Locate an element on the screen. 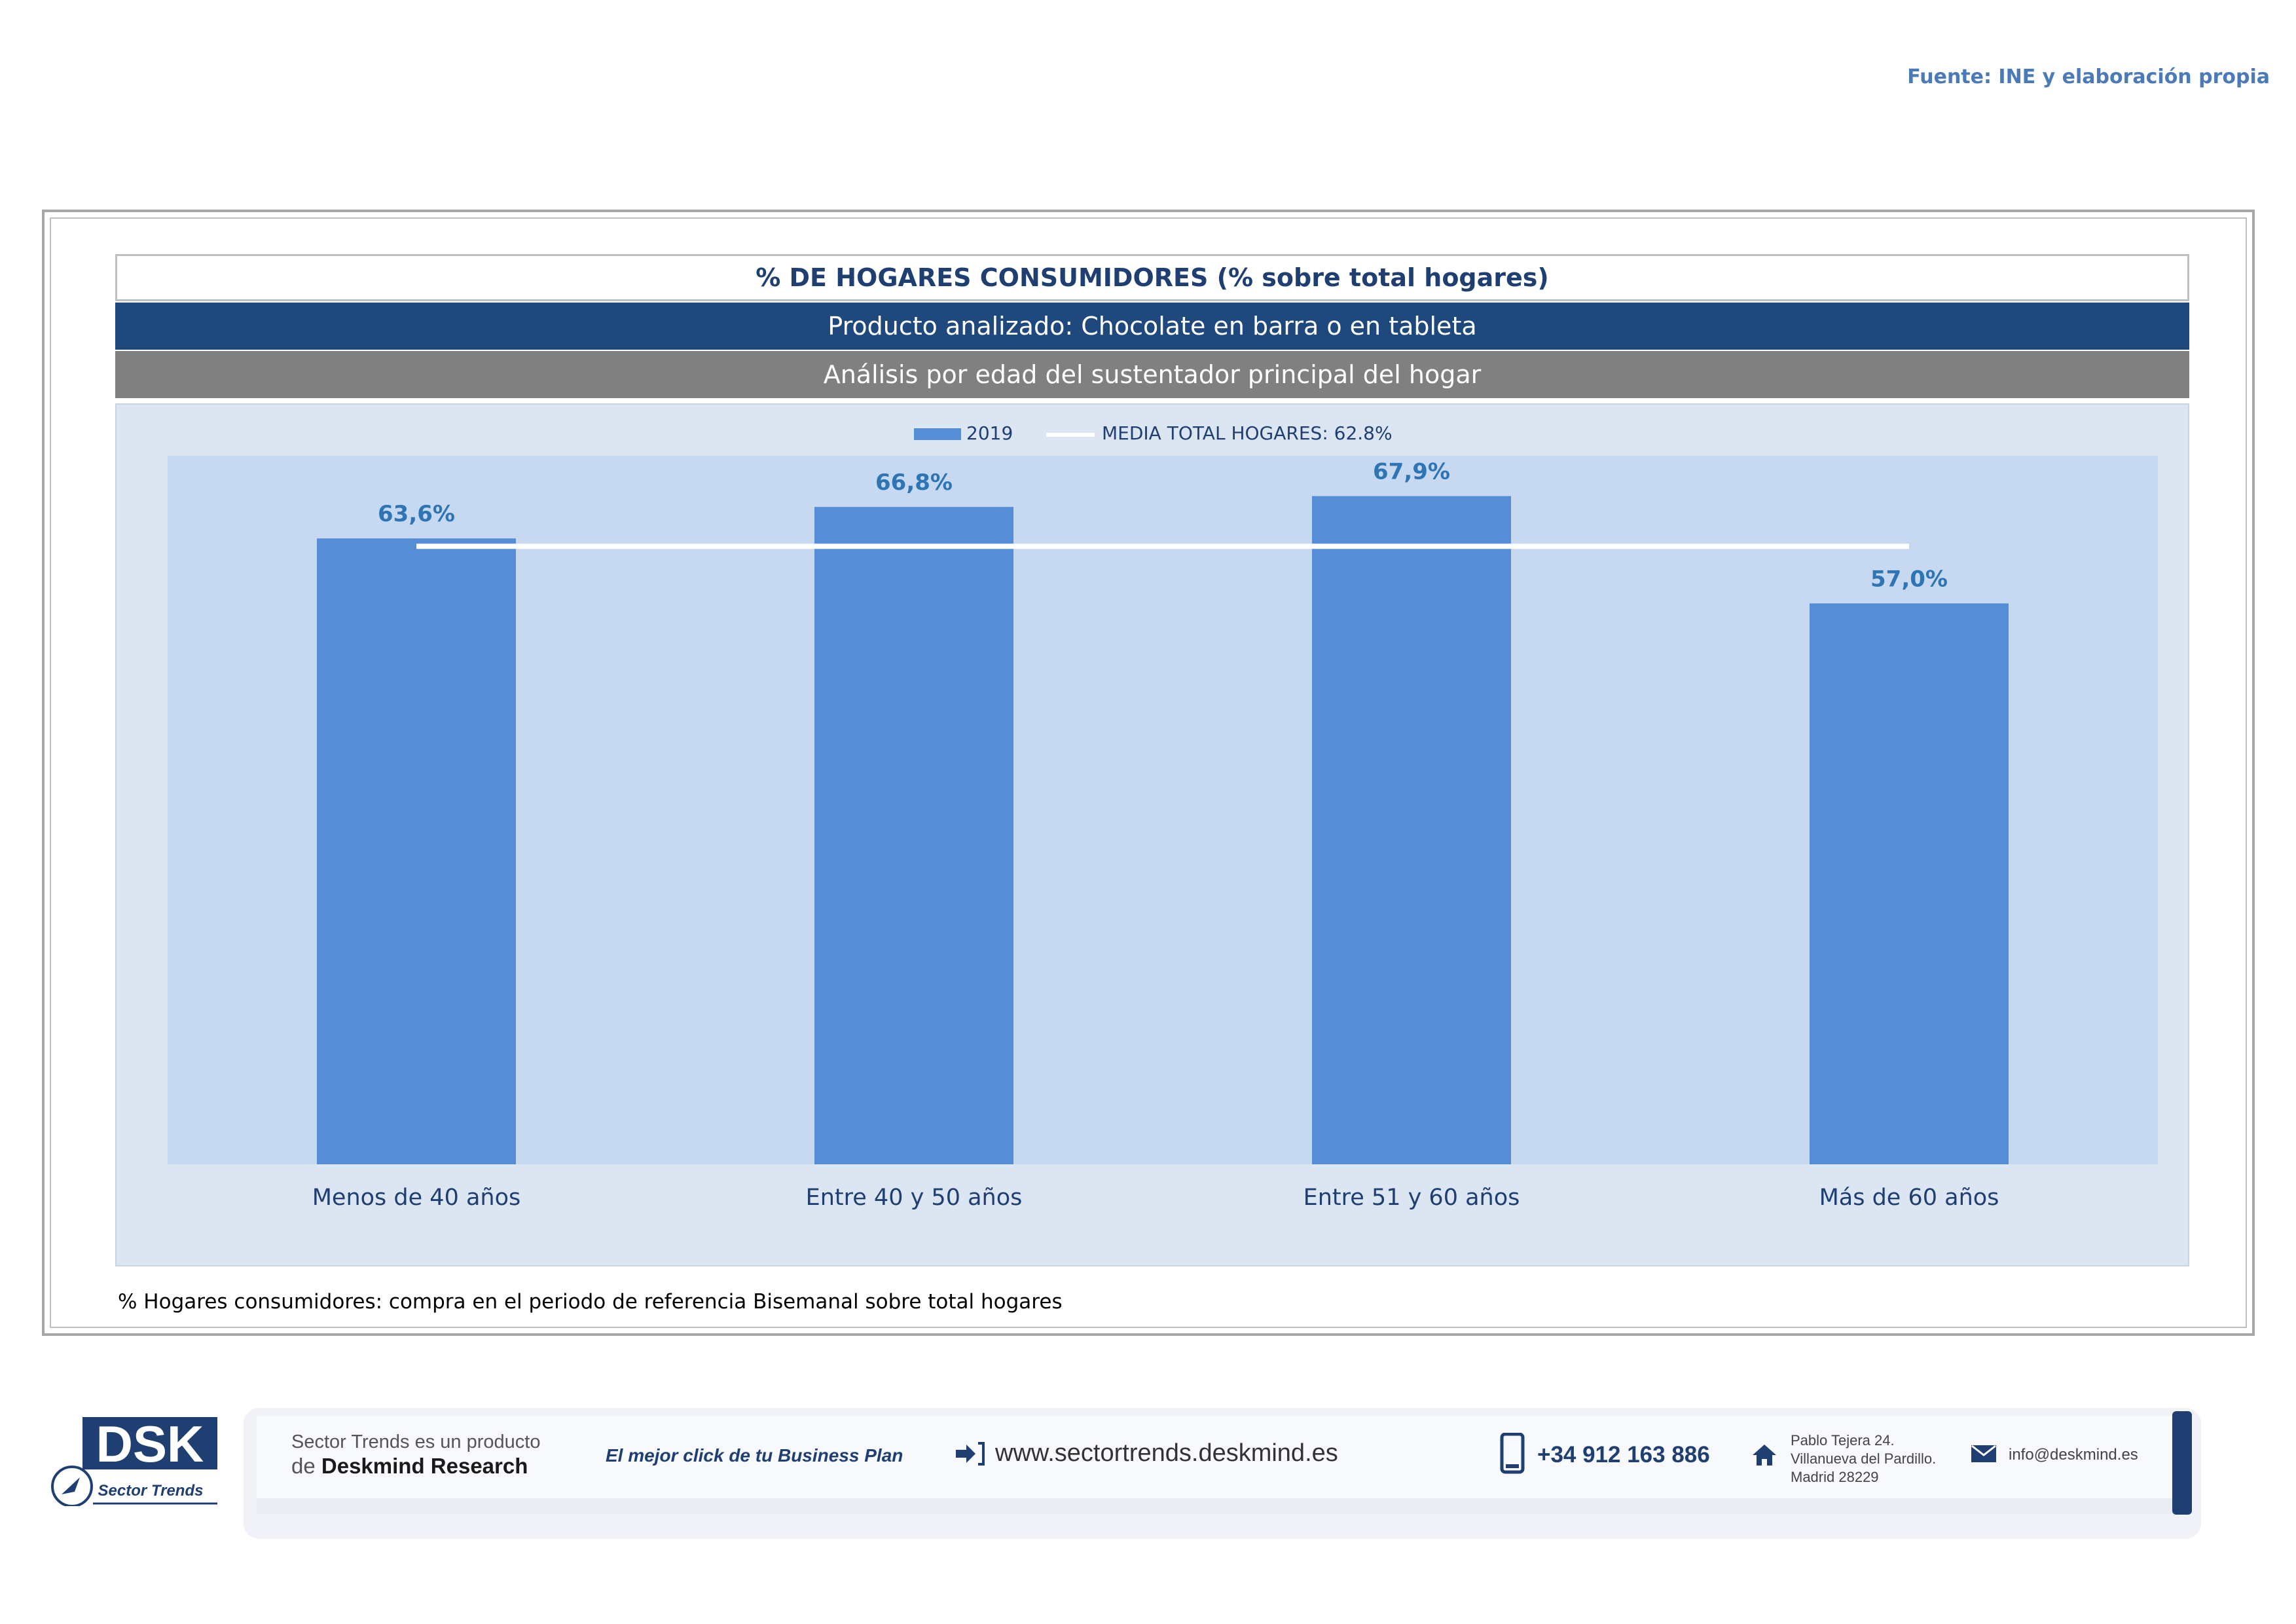 The height and width of the screenshot is (1624, 2296). logo-text: DSK is located at coordinates (150, 1444).